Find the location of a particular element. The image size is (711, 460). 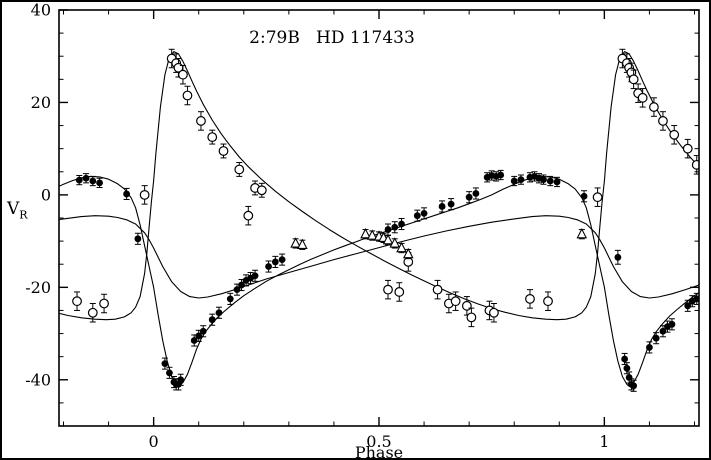

x-axis-label: Phase is located at coordinates (379, 451).